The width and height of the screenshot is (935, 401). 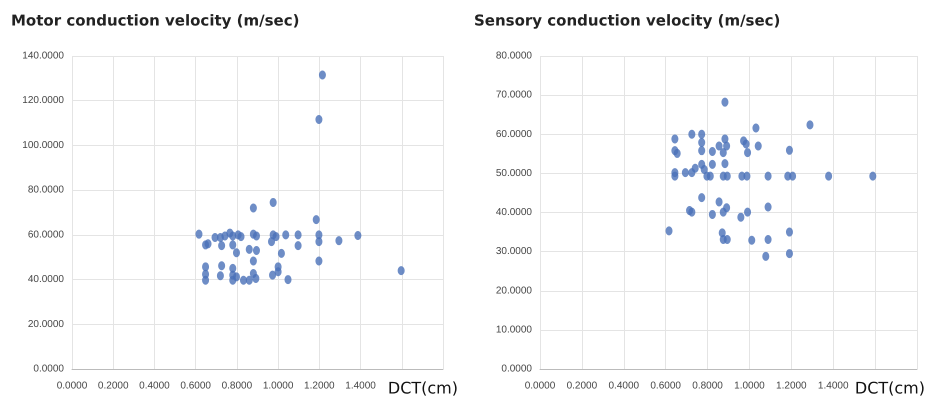 What do you see at coordinates (43, 100) in the screenshot?
I see `y-tick-label: 120.0000` at bounding box center [43, 100].